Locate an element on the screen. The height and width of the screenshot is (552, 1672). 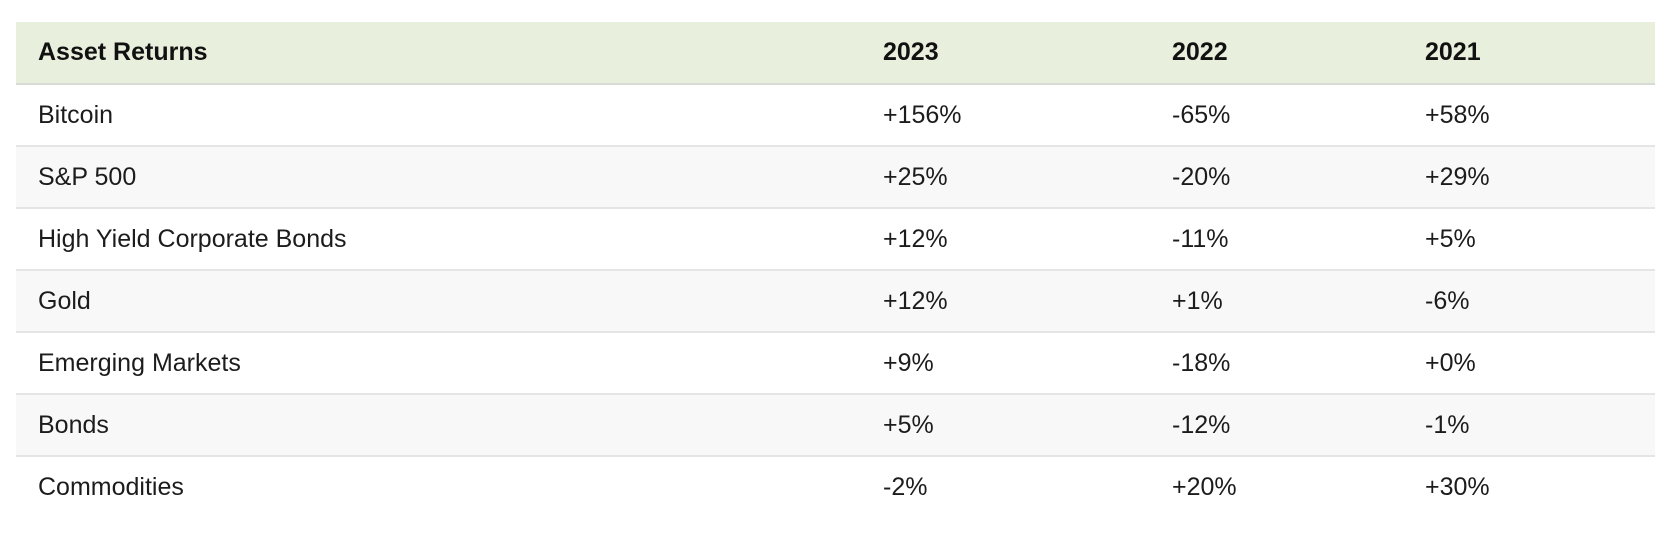
table-row-sp500: S&P 500 +25% -20% +29% is located at coordinates (835, 177).